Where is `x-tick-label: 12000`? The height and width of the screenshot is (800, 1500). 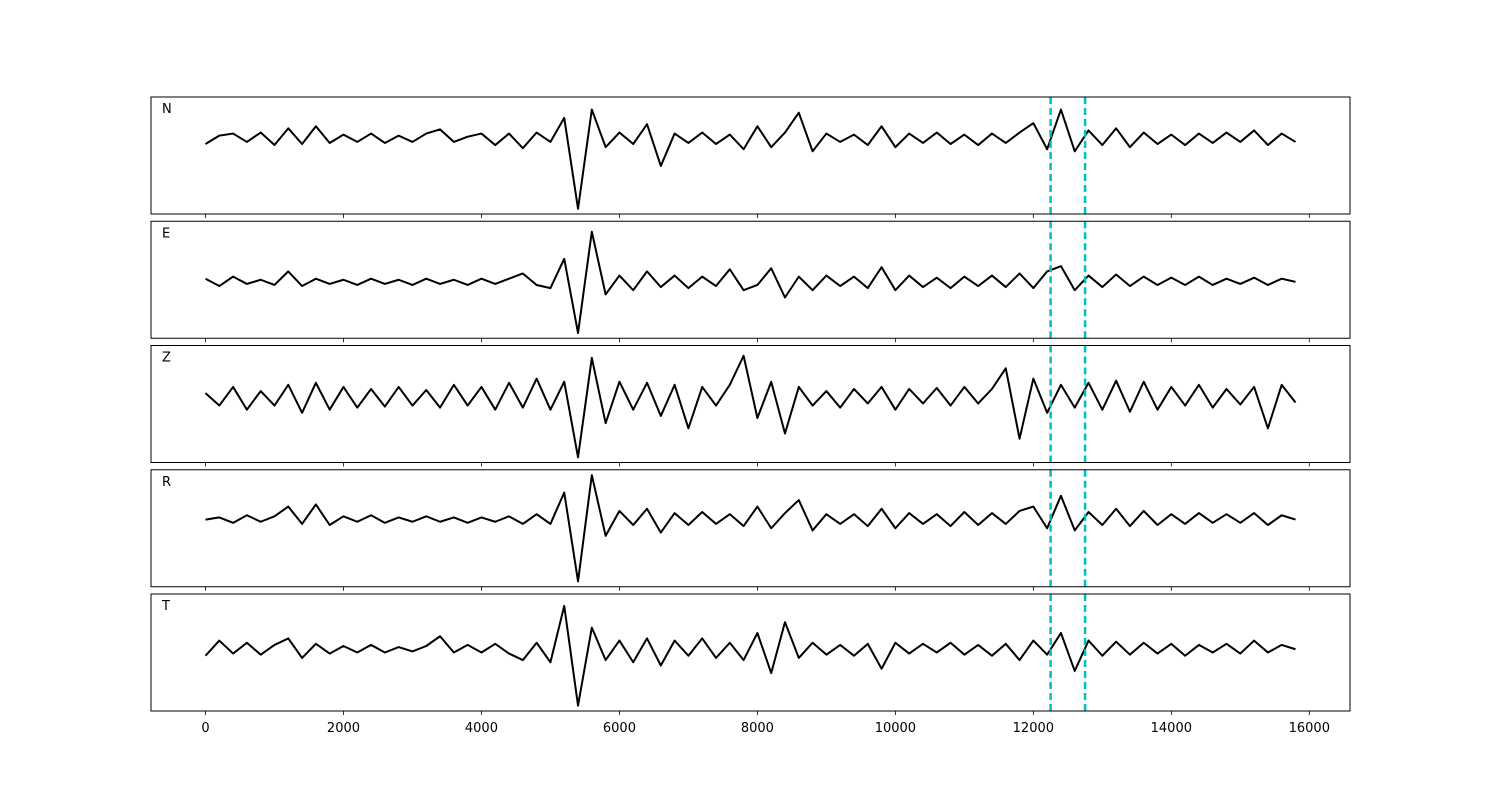
x-tick-label: 12000 is located at coordinates (1033, 728).